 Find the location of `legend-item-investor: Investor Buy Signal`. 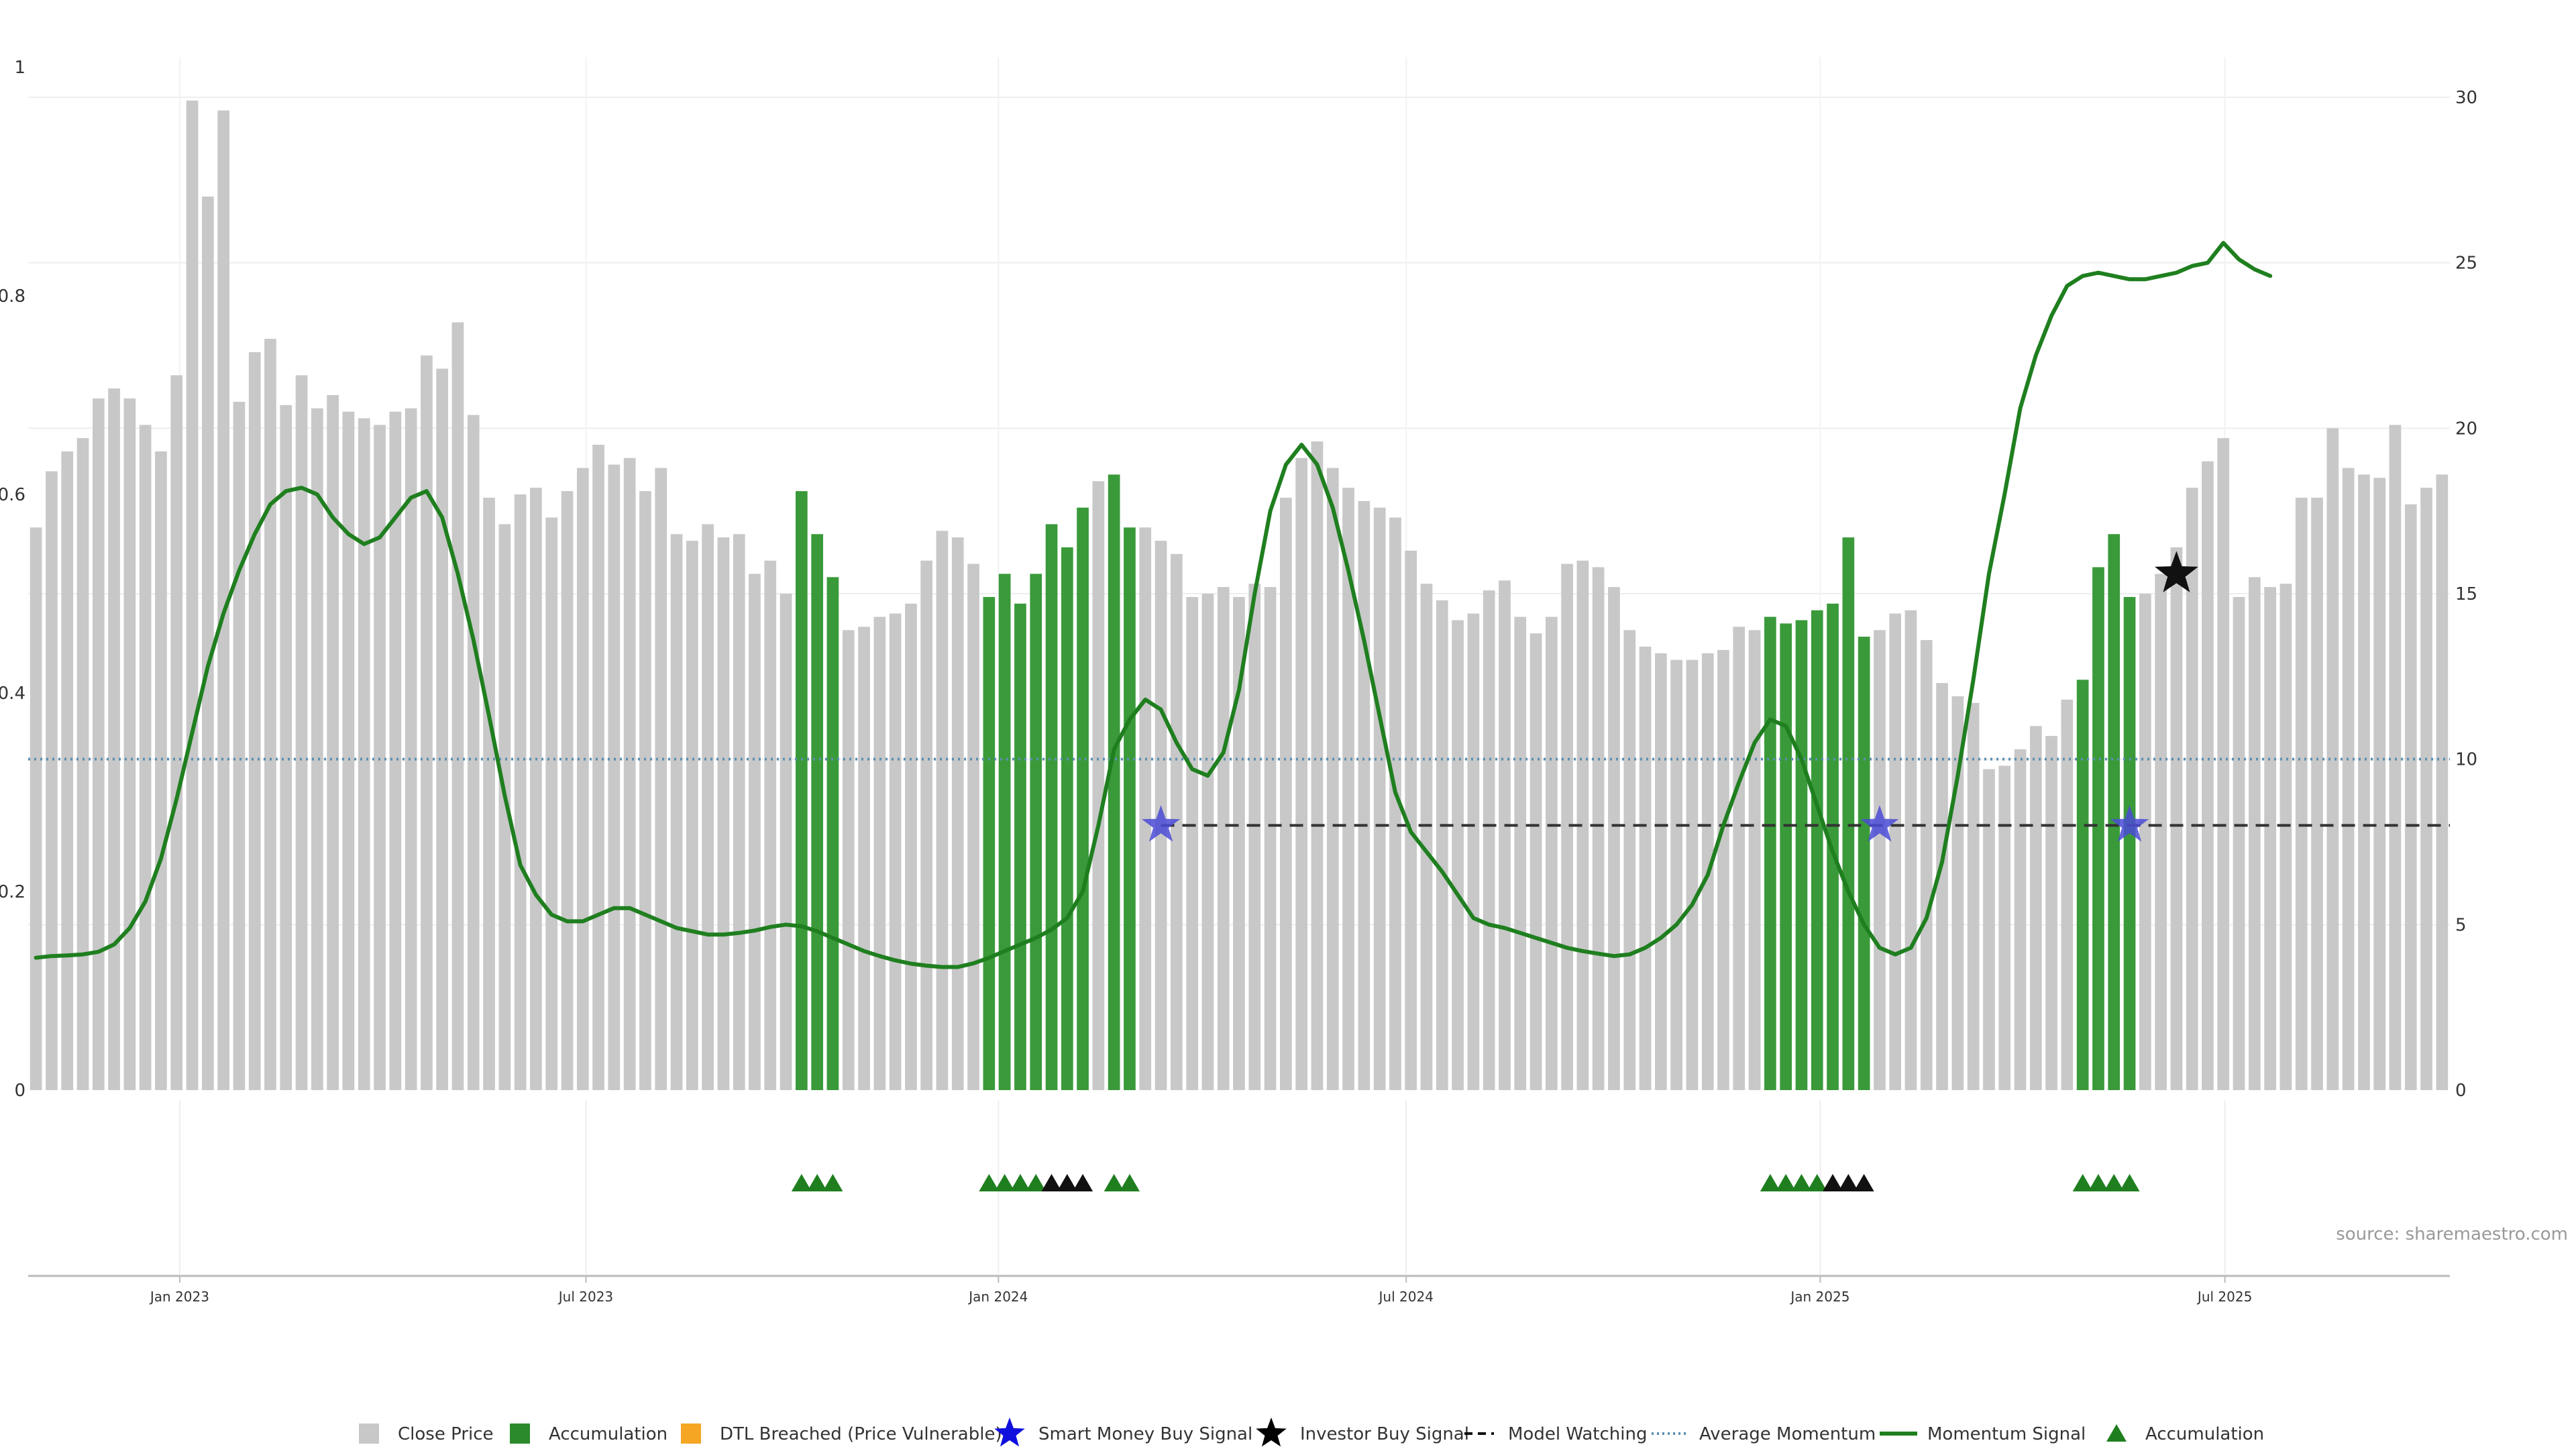

legend-item-investor: Investor Buy Signal is located at coordinates (1362, 1432).